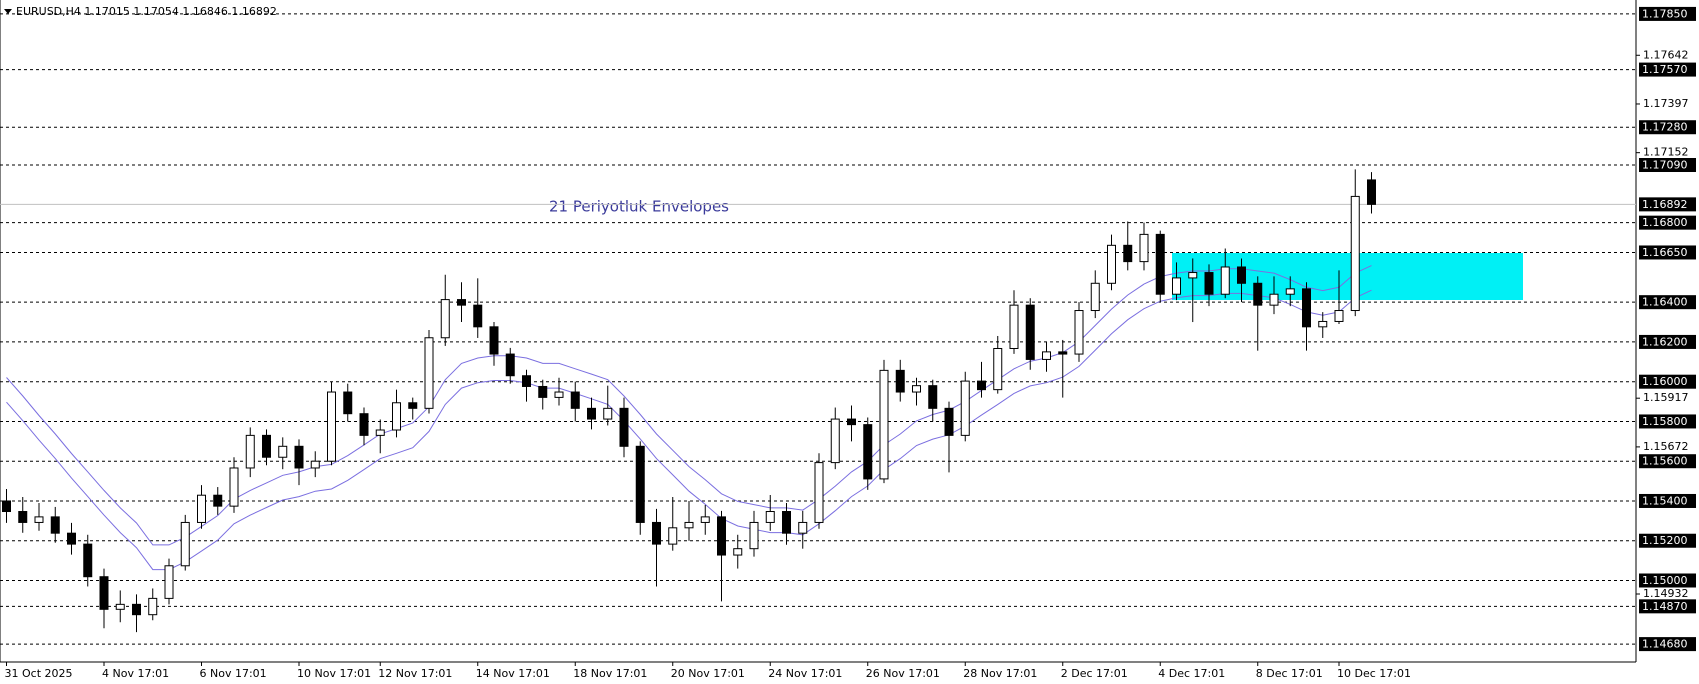  I want to click on price-label: 1.17090, so click(1665, 165).